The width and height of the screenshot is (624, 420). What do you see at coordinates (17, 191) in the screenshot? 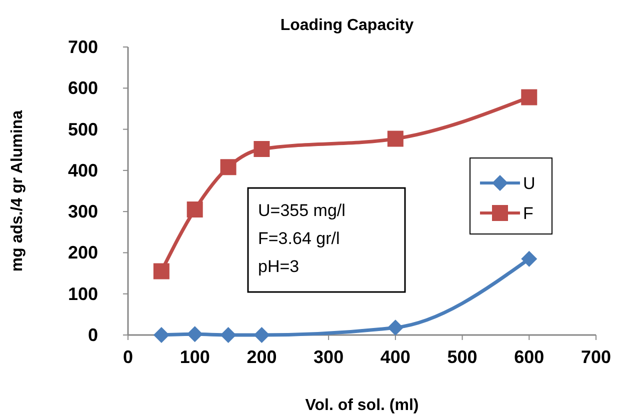
I see `y-axis-title: mg ads./4 gr Alumina` at bounding box center [17, 191].